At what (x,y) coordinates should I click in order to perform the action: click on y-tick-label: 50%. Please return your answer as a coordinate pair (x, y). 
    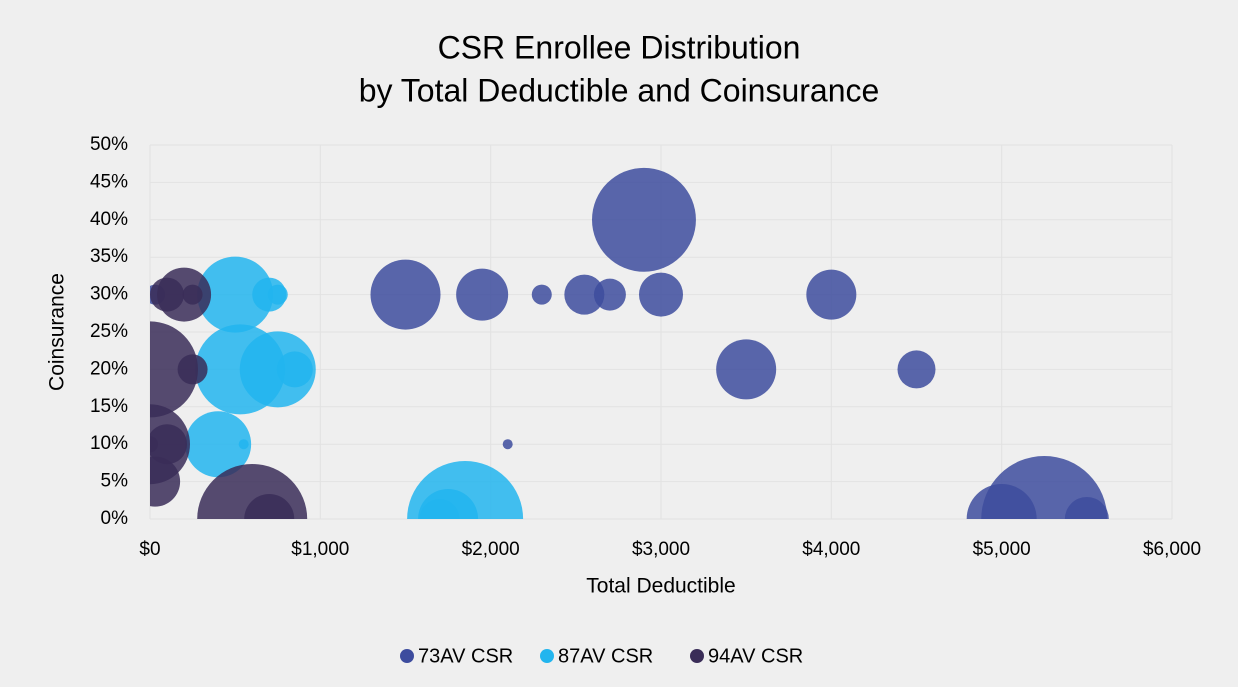
    Looking at the image, I should click on (109, 144).